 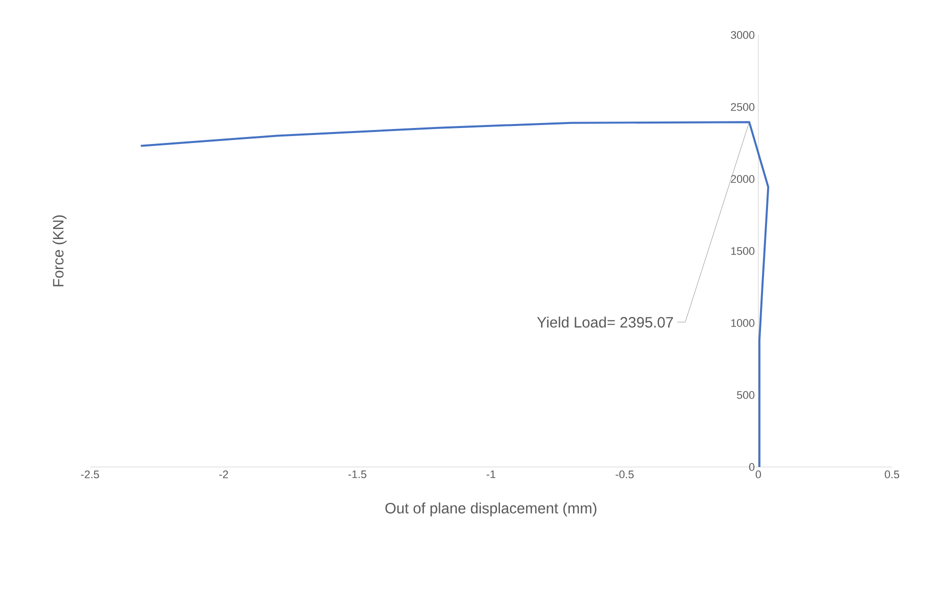 I want to click on x-tick-label: -2, so click(x=223, y=474).